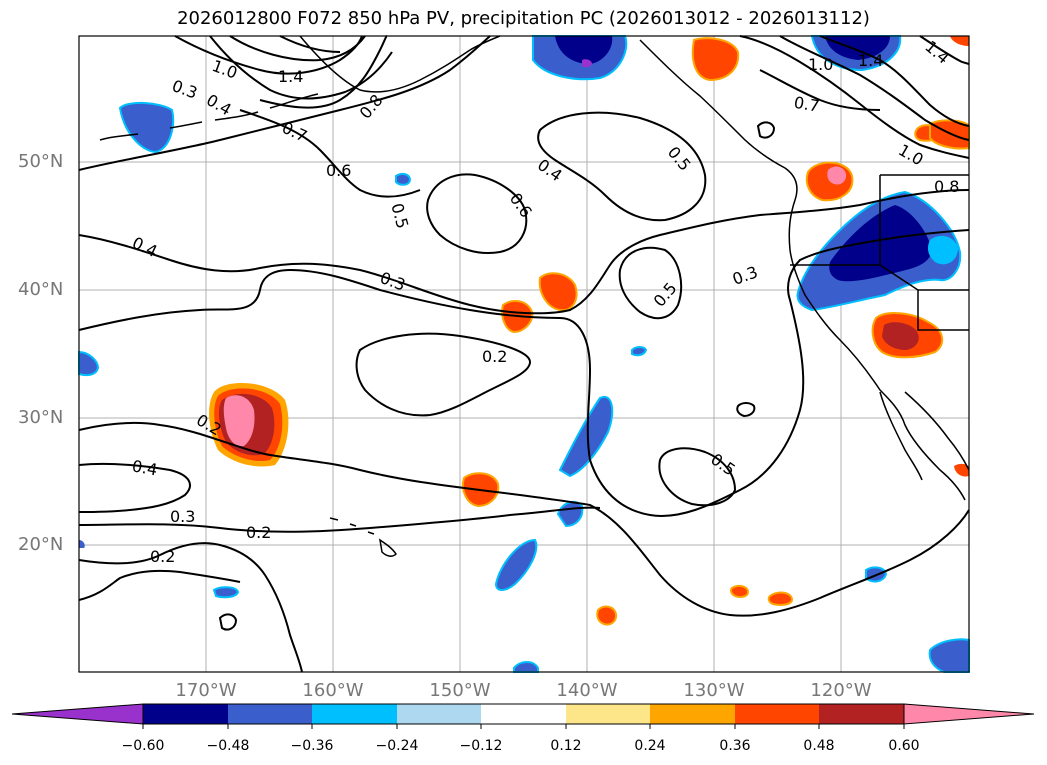  What do you see at coordinates (41, 544) in the screenshot?
I see `latitude-label: 20°N` at bounding box center [41, 544].